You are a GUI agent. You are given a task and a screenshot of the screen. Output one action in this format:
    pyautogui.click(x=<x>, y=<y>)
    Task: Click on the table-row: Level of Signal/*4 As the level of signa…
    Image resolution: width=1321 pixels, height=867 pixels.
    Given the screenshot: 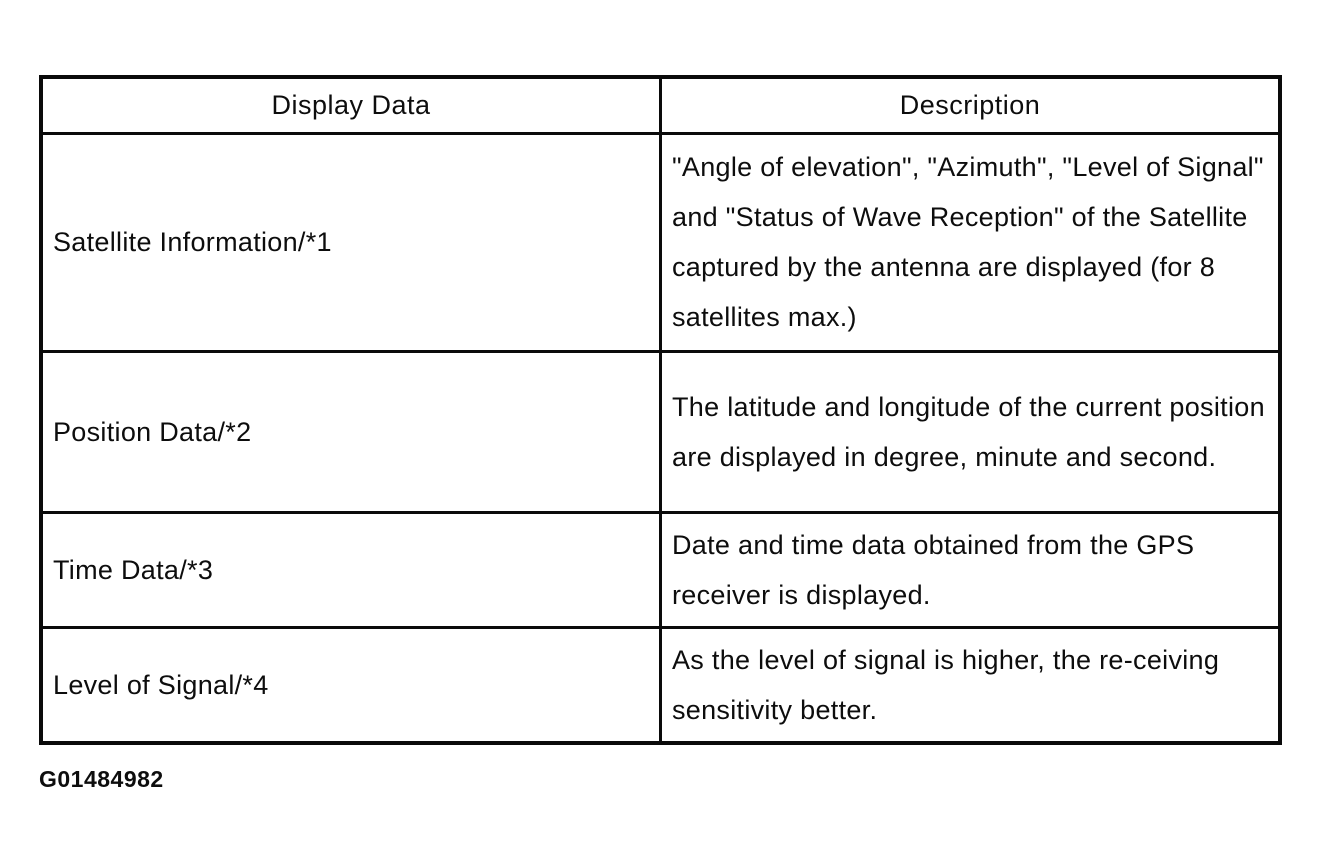 What is the action you would take?
    pyautogui.click(x=660, y=684)
    